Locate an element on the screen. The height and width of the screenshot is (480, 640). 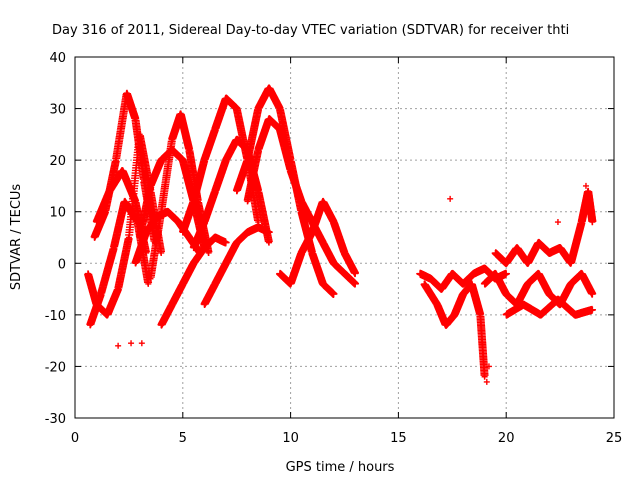
y-tick-label: 30 is located at coordinates (57, 110).